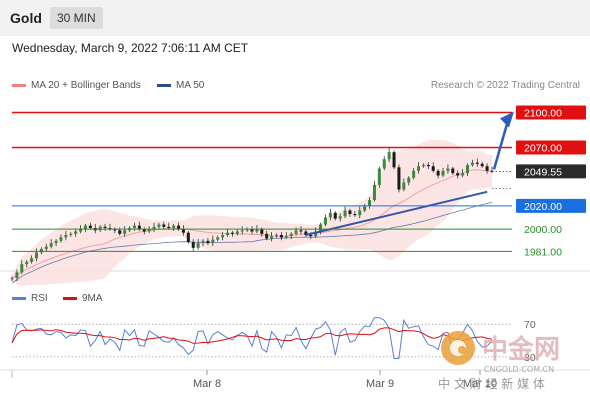 This screenshot has width=590, height=400. I want to click on watermark-tagline: 中 文 财 经 新 媒 体, so click(491, 383).